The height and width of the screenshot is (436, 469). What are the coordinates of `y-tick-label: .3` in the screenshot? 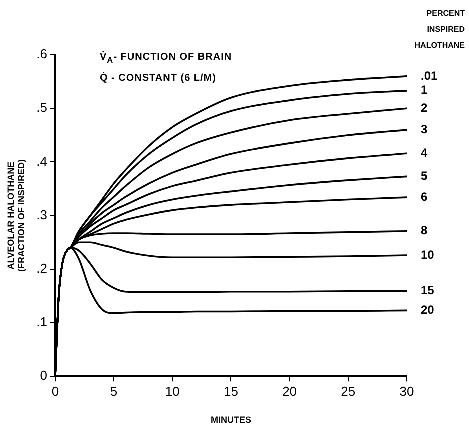 It's located at (42, 214).